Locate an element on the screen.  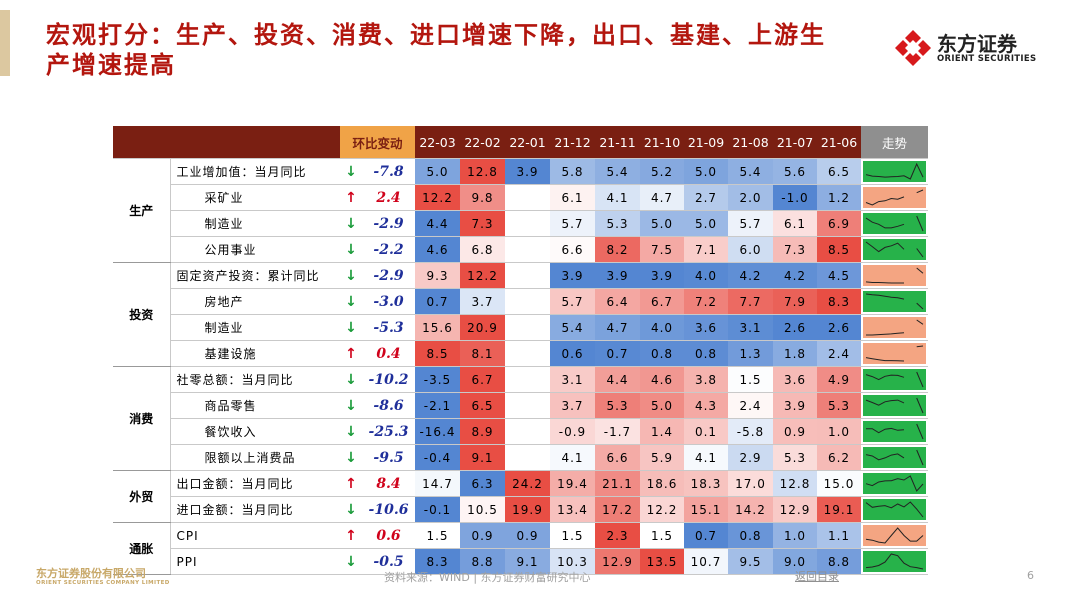
value-cell: 4.3 is located at coordinates (706, 405).